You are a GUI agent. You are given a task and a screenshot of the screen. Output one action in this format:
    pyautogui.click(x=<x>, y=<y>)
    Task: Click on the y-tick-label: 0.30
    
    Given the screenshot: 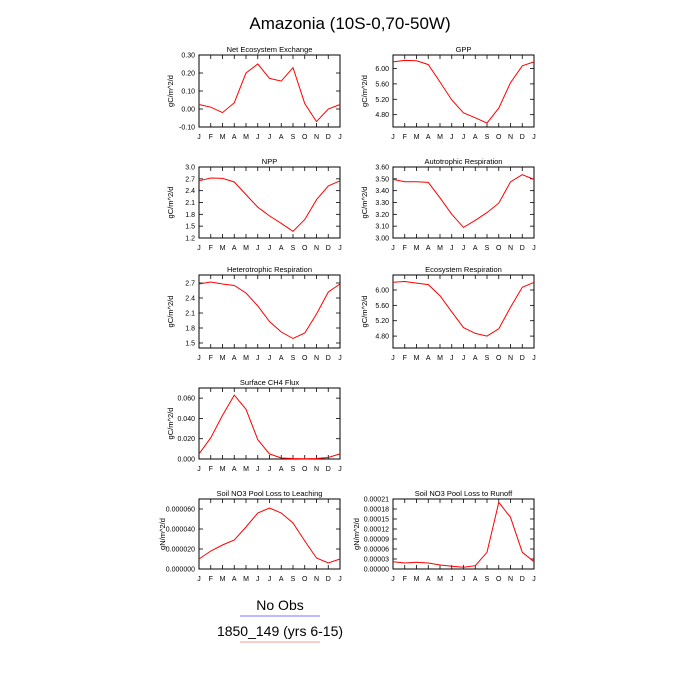 What is the action you would take?
    pyautogui.click(x=188, y=56)
    